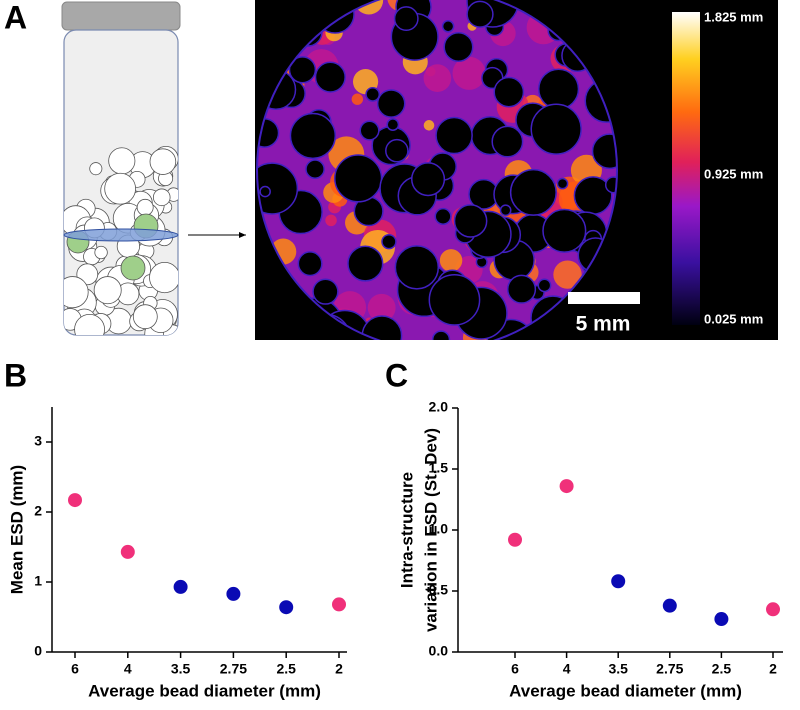 Image resolution: width=800 pixels, height=710 pixels. What do you see at coordinates (733, 318) in the screenshot?
I see `colorbar-label: 0.025 mm` at bounding box center [733, 318].